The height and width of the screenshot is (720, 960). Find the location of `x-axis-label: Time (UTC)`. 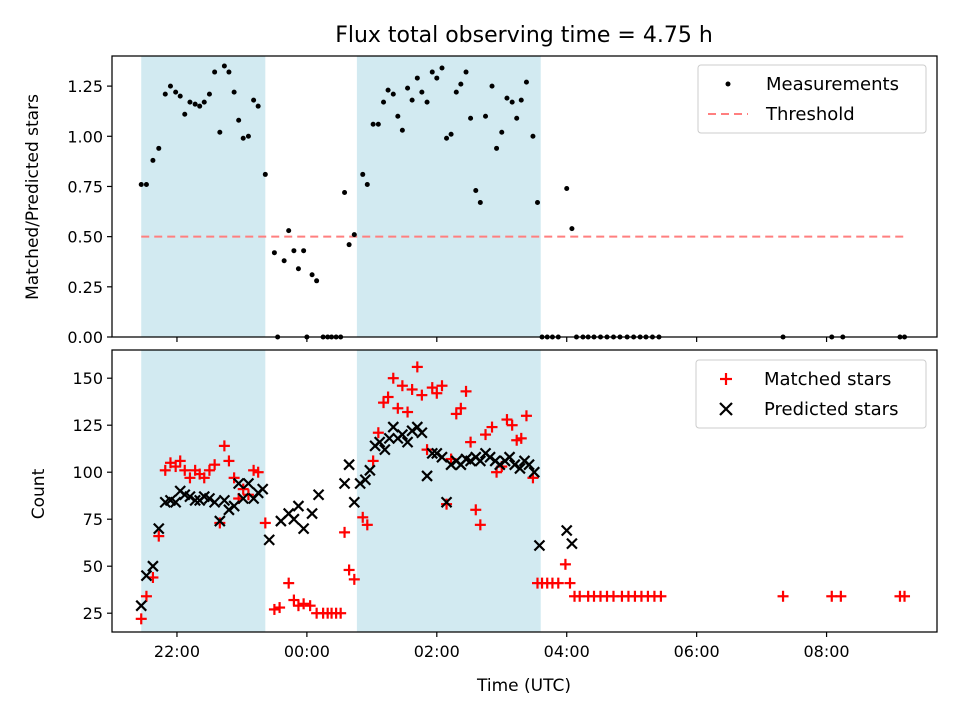

x-axis-label: Time (UTC) is located at coordinates (523, 686).